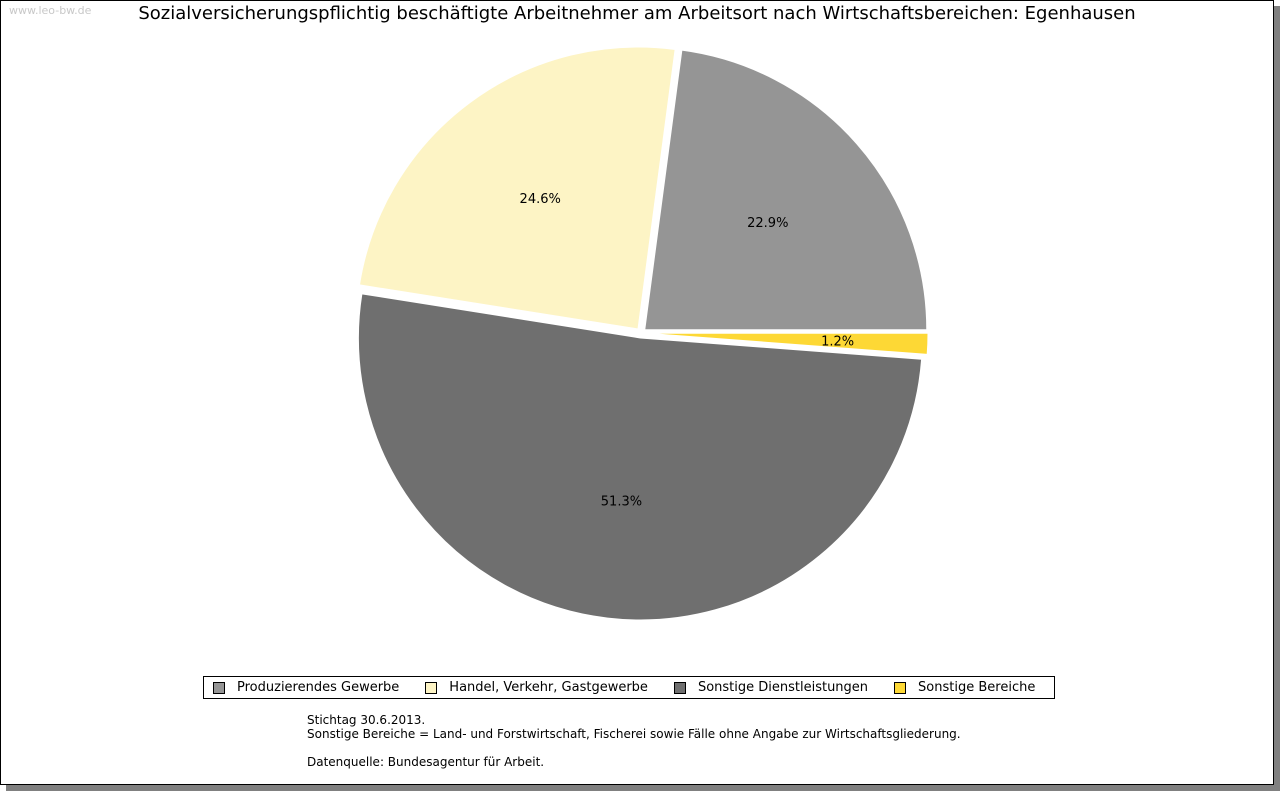  I want to click on footnote-date: Stichtag 30.6.2013., so click(366, 720).